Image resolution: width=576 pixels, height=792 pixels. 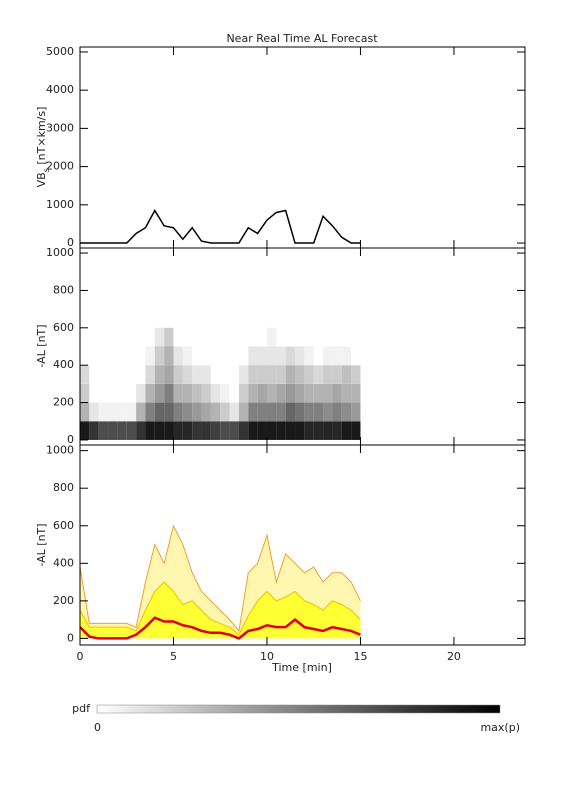 I want to click on y-tick-label: 800, so click(x=63, y=487).